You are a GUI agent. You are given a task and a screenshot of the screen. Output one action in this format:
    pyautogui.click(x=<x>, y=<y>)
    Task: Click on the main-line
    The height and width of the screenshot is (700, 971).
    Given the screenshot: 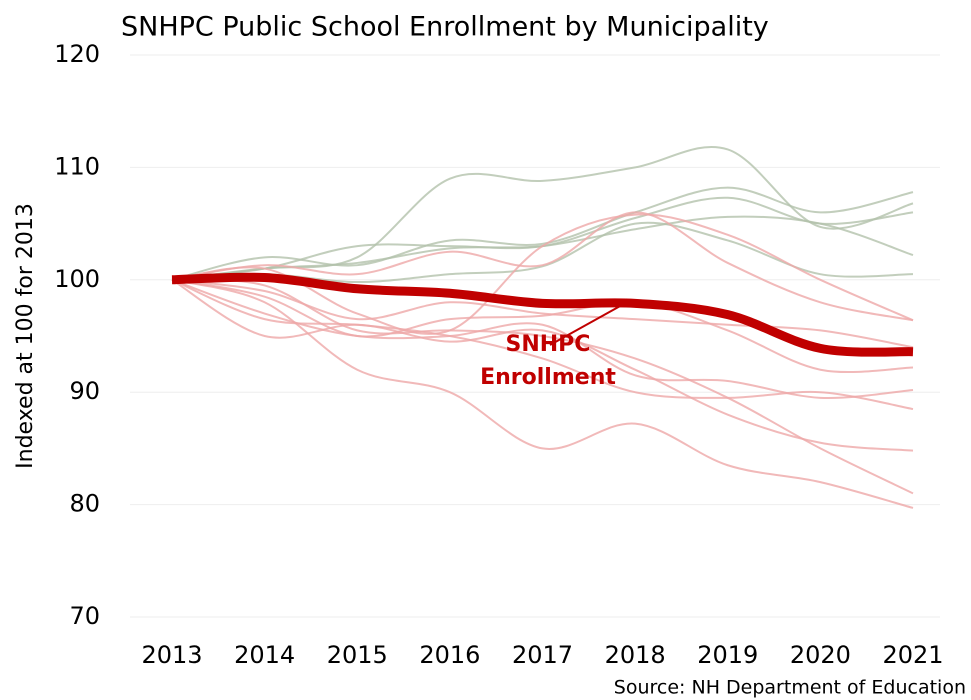 What is the action you would take?
    pyautogui.click(x=542, y=314)
    